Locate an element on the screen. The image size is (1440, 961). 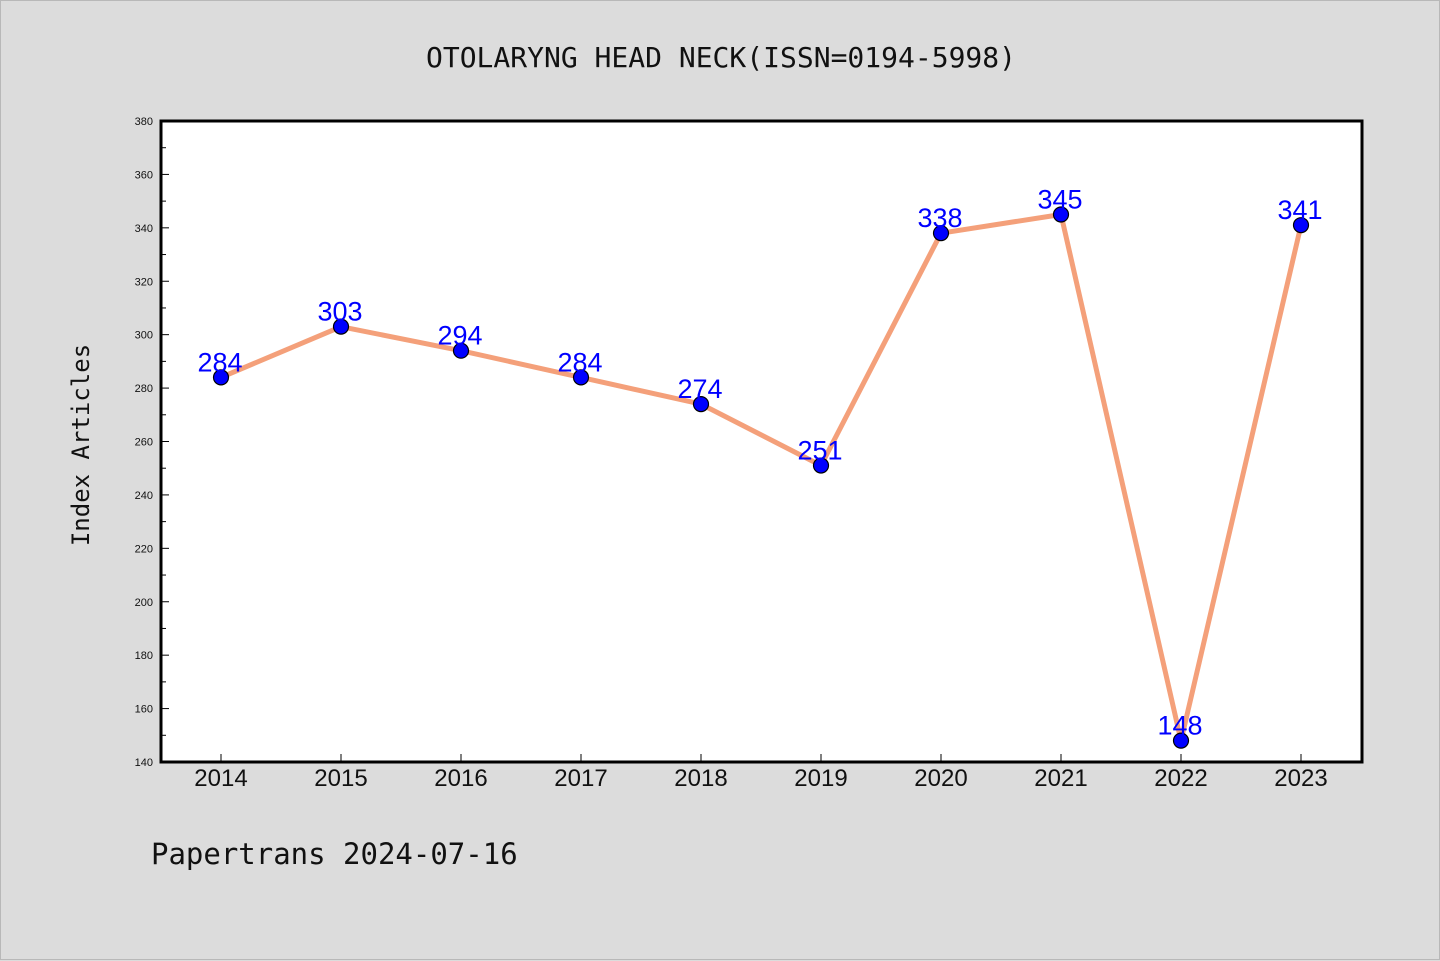
y-axis-label: Index Articles is located at coordinates (81, 445).